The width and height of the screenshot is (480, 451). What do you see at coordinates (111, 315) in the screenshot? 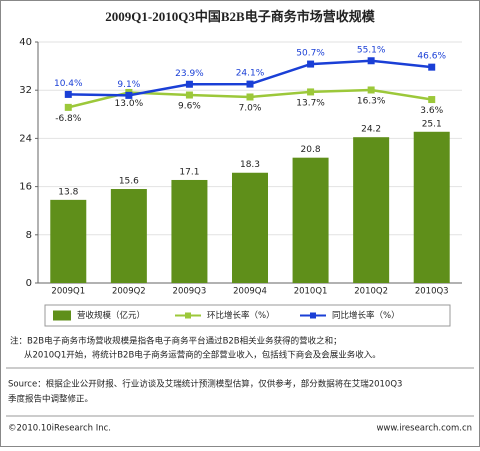
I see `legend-label: 营收规模（亿元）` at bounding box center [111, 315].